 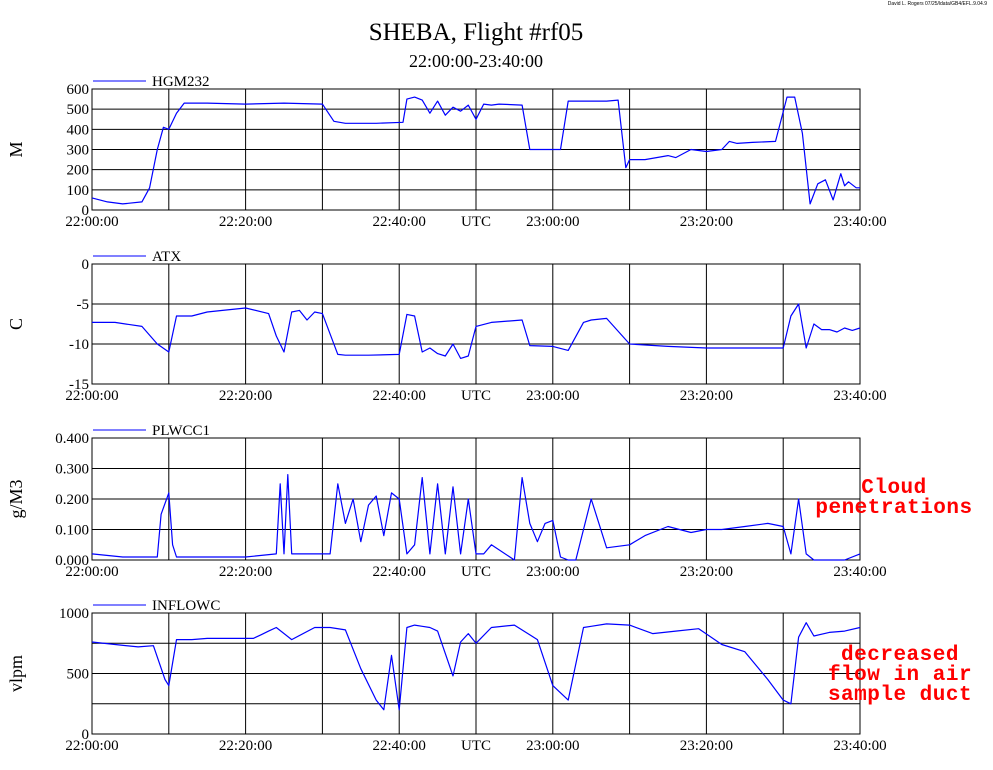 What do you see at coordinates (78, 130) in the screenshot?
I see `y-tick-label: 400` at bounding box center [78, 130].